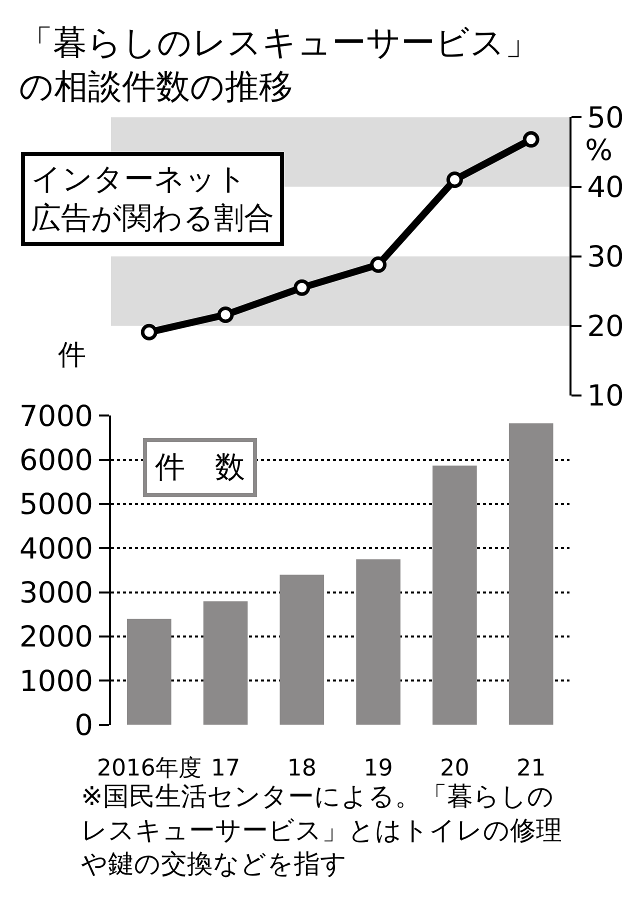  What do you see at coordinates (72, 354) in the screenshot?
I see `y-axis-title: 件` at bounding box center [72, 354].